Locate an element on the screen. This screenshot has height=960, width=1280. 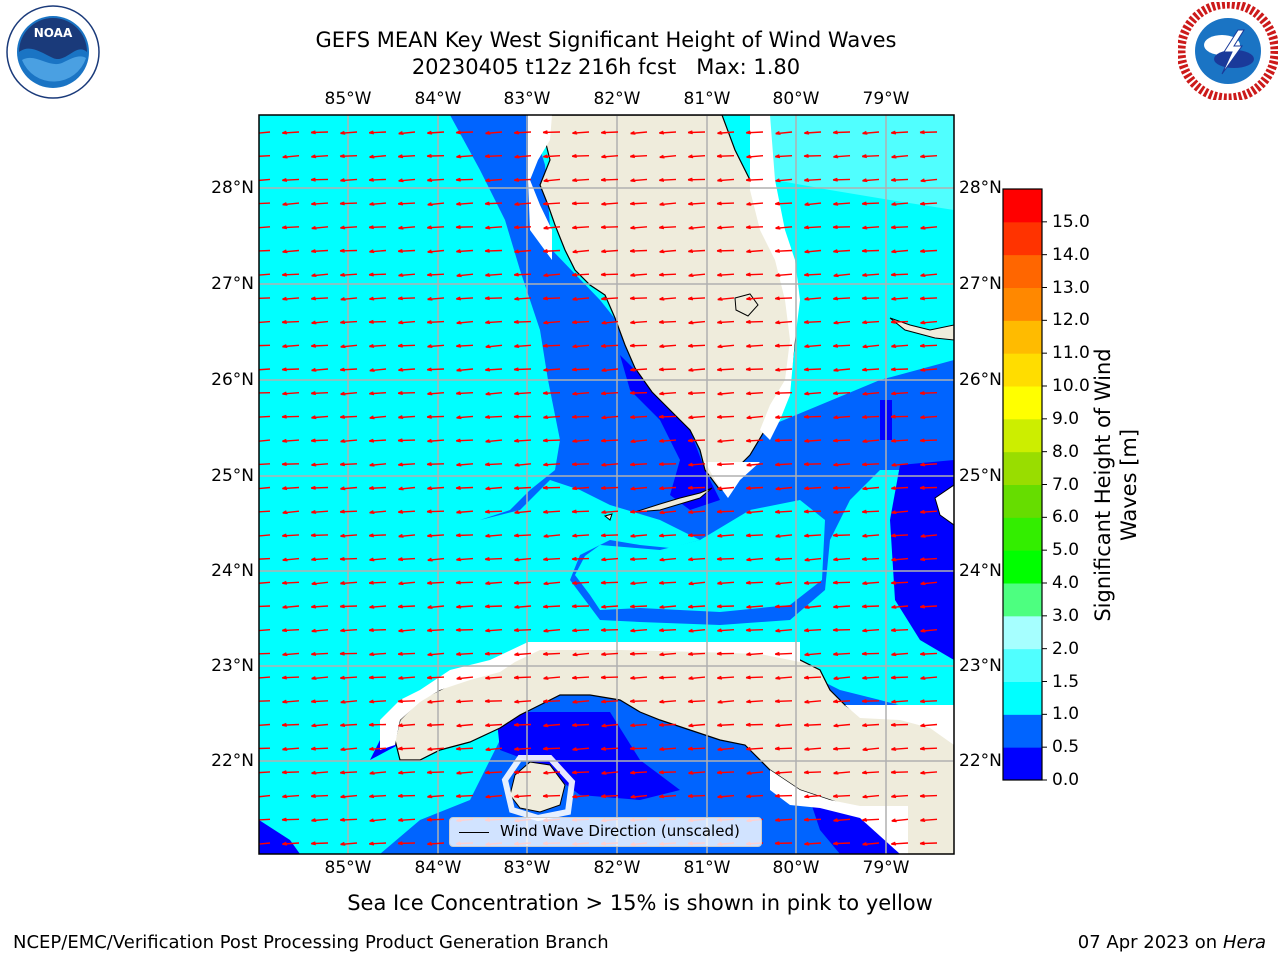
lon-label-top: 83°W is located at coordinates (527, 99).